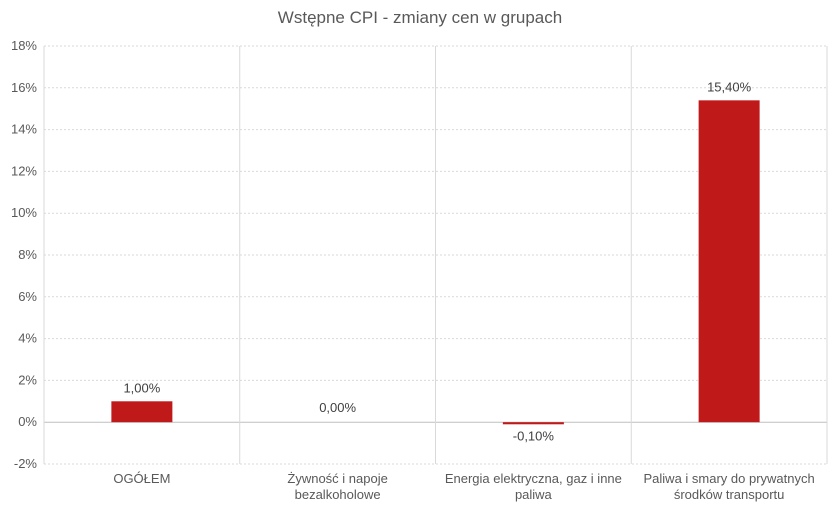 This screenshot has height=516, width=839. I want to click on x-tick-label: paliwa, so click(534, 494).